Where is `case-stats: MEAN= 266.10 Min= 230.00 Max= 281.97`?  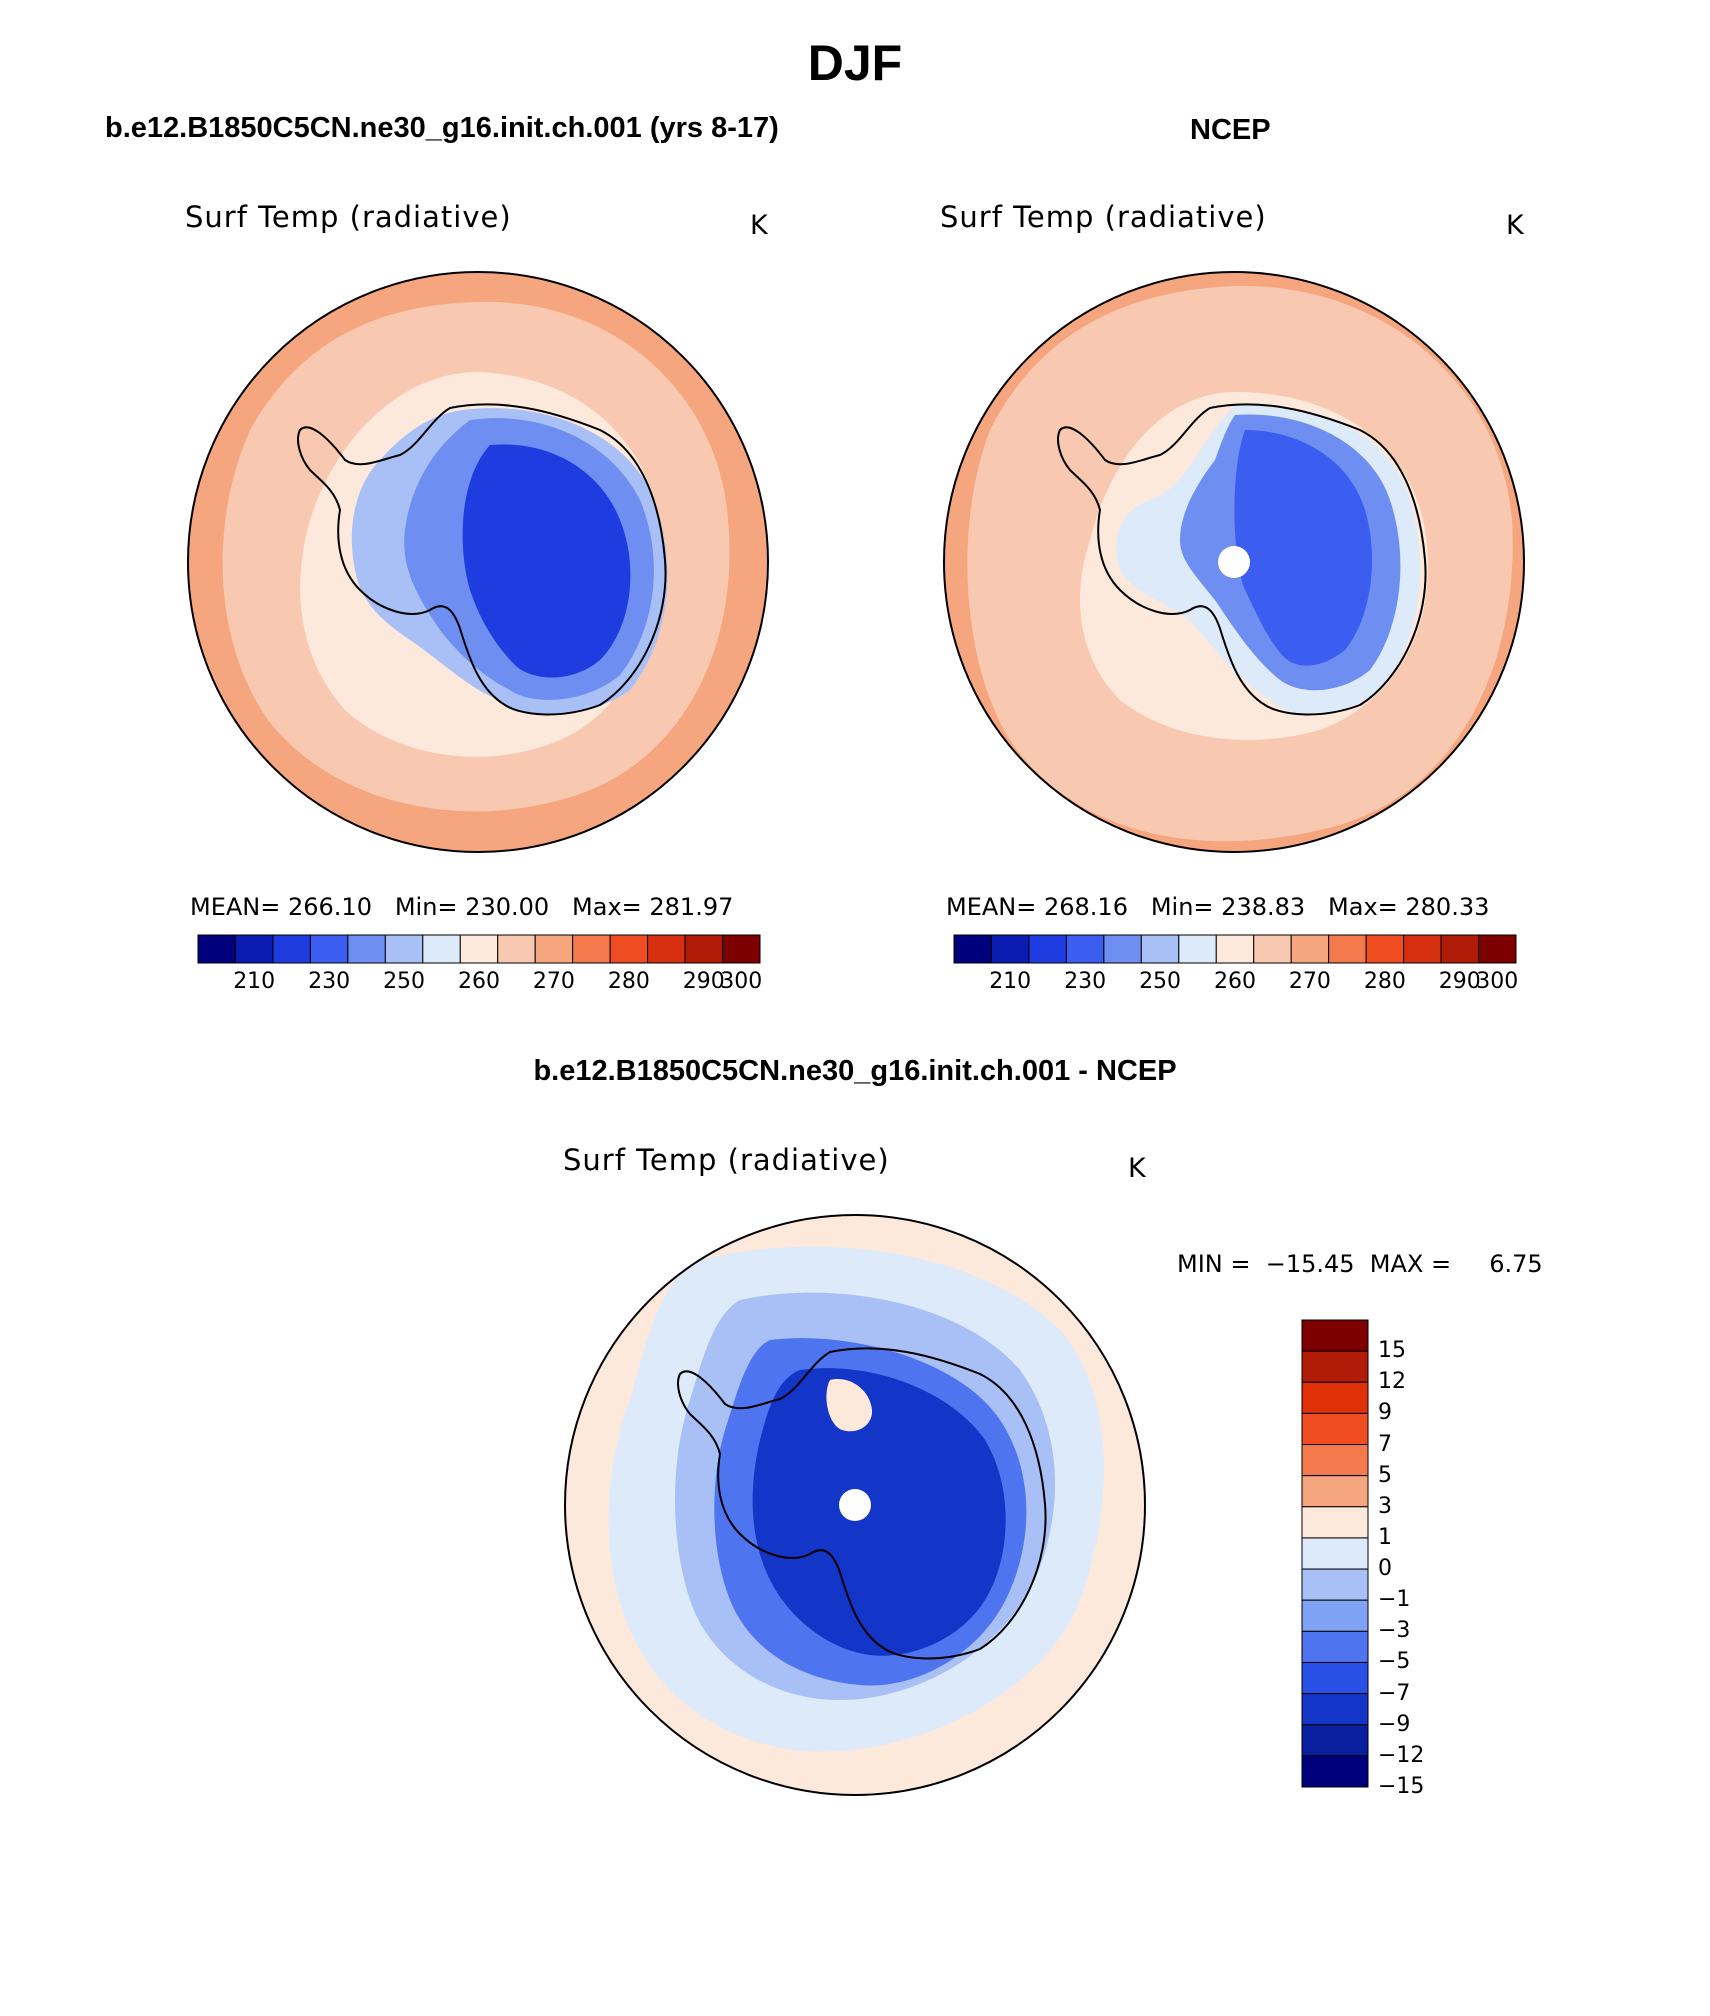 case-stats: MEAN= 266.10 Min= 230.00 Max= 281.97 is located at coordinates (462, 907).